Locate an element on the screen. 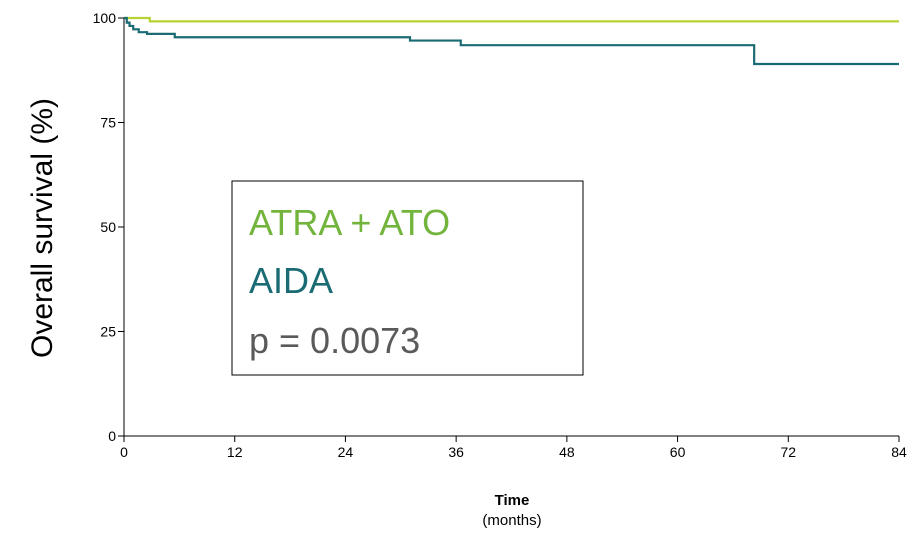 Image resolution: width=912 pixels, height=547 pixels. series-line-atra-ato is located at coordinates (511, 19).